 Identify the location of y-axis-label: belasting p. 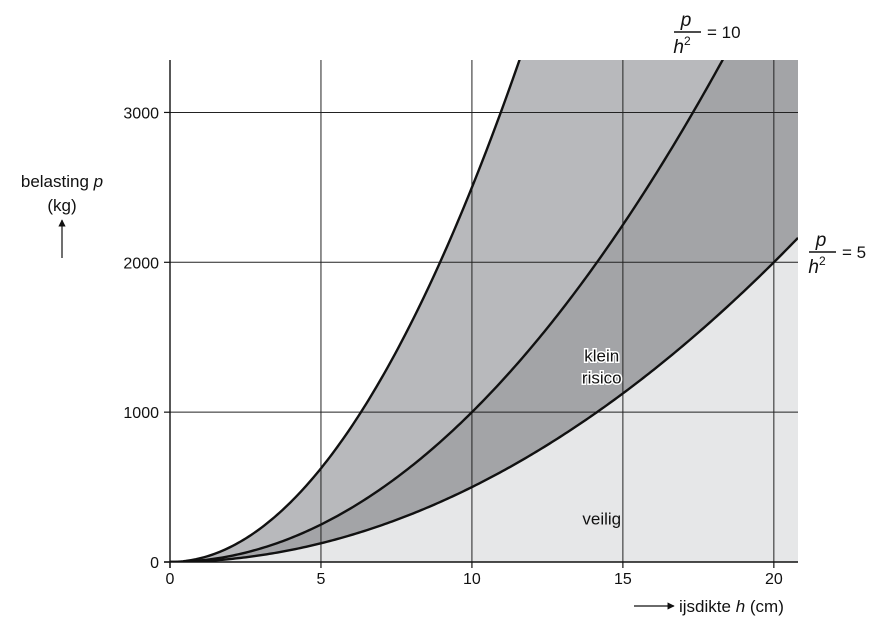
(62, 181).